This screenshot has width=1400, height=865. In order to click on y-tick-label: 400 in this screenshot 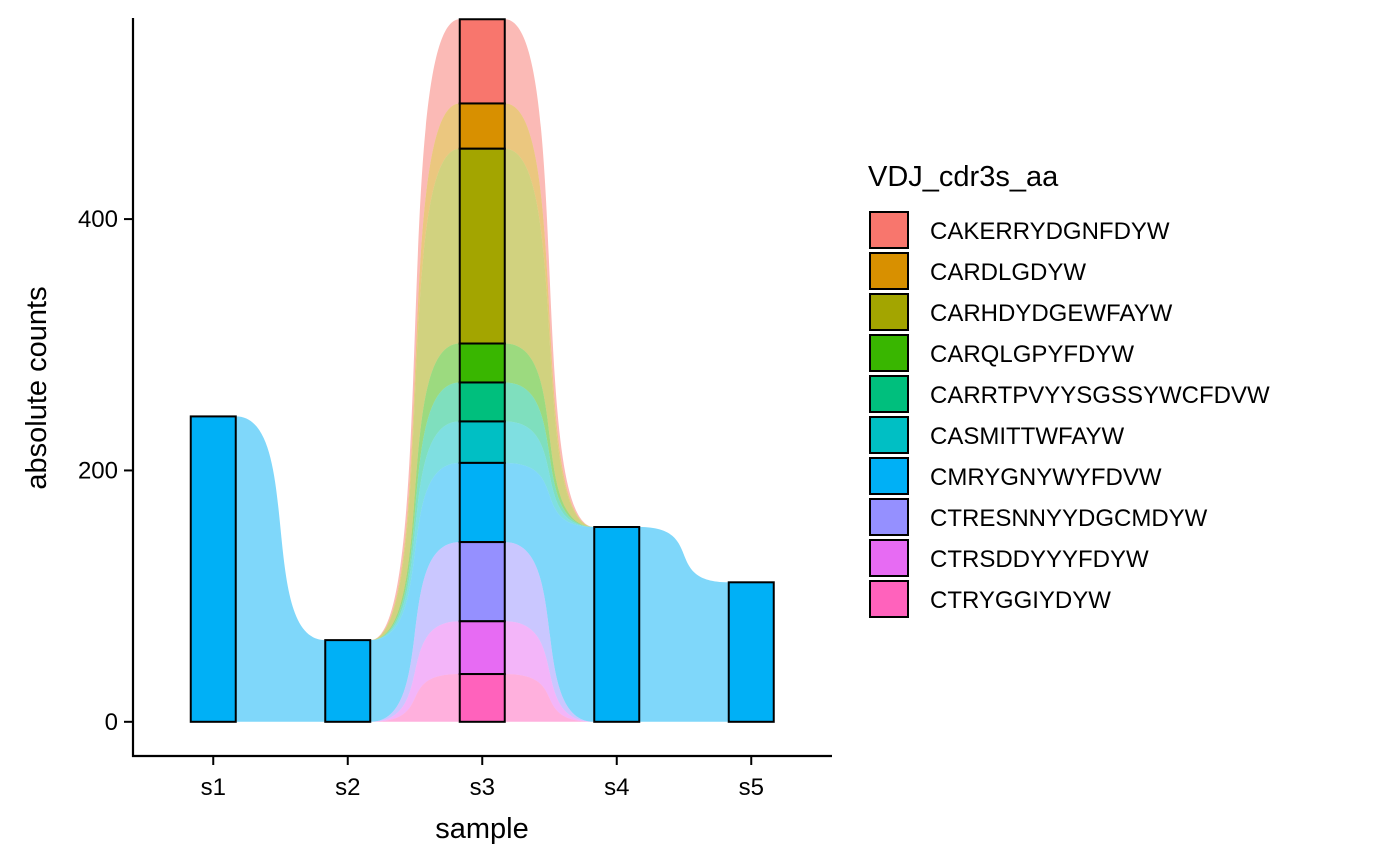, I will do `click(98, 219)`.